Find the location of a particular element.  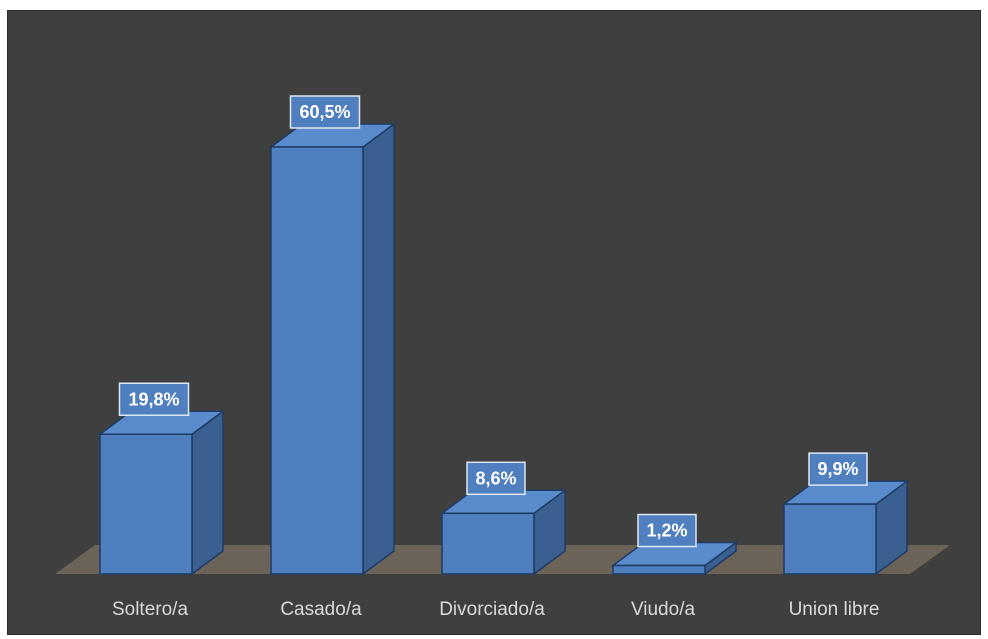

data-label: 1,2% is located at coordinates (667, 530).